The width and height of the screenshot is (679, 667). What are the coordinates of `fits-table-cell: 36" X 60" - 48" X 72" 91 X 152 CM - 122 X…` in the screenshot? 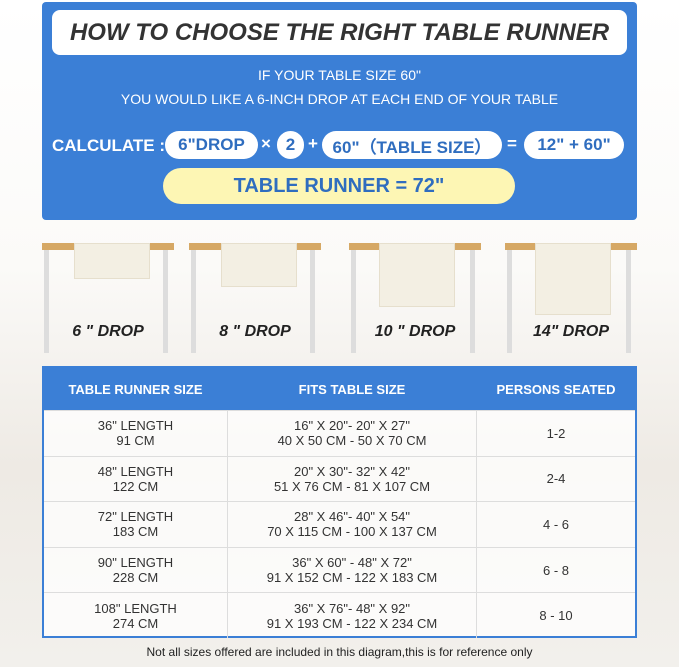 It's located at (352, 570).